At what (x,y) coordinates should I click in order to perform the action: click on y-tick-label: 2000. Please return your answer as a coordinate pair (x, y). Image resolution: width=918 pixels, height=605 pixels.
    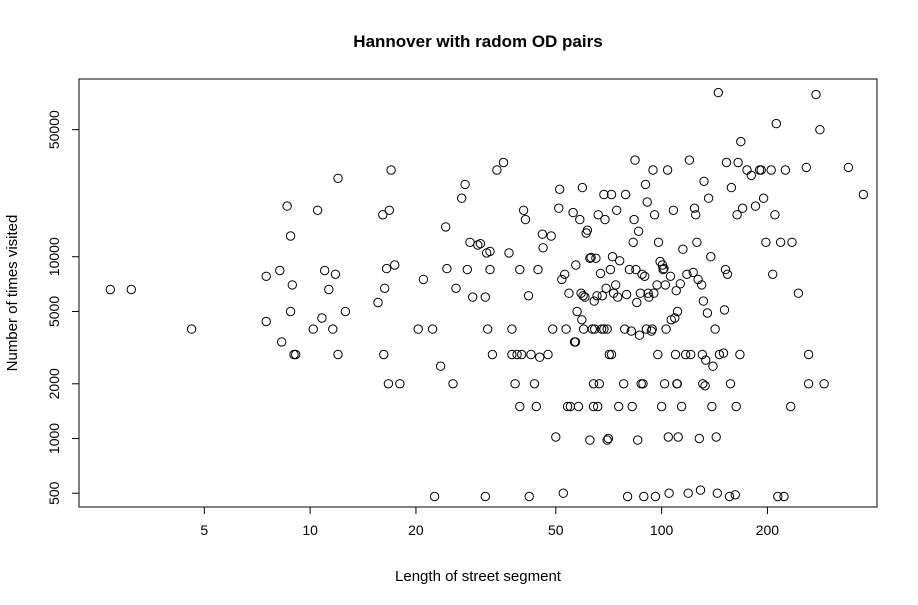
    Looking at the image, I should click on (54, 383).